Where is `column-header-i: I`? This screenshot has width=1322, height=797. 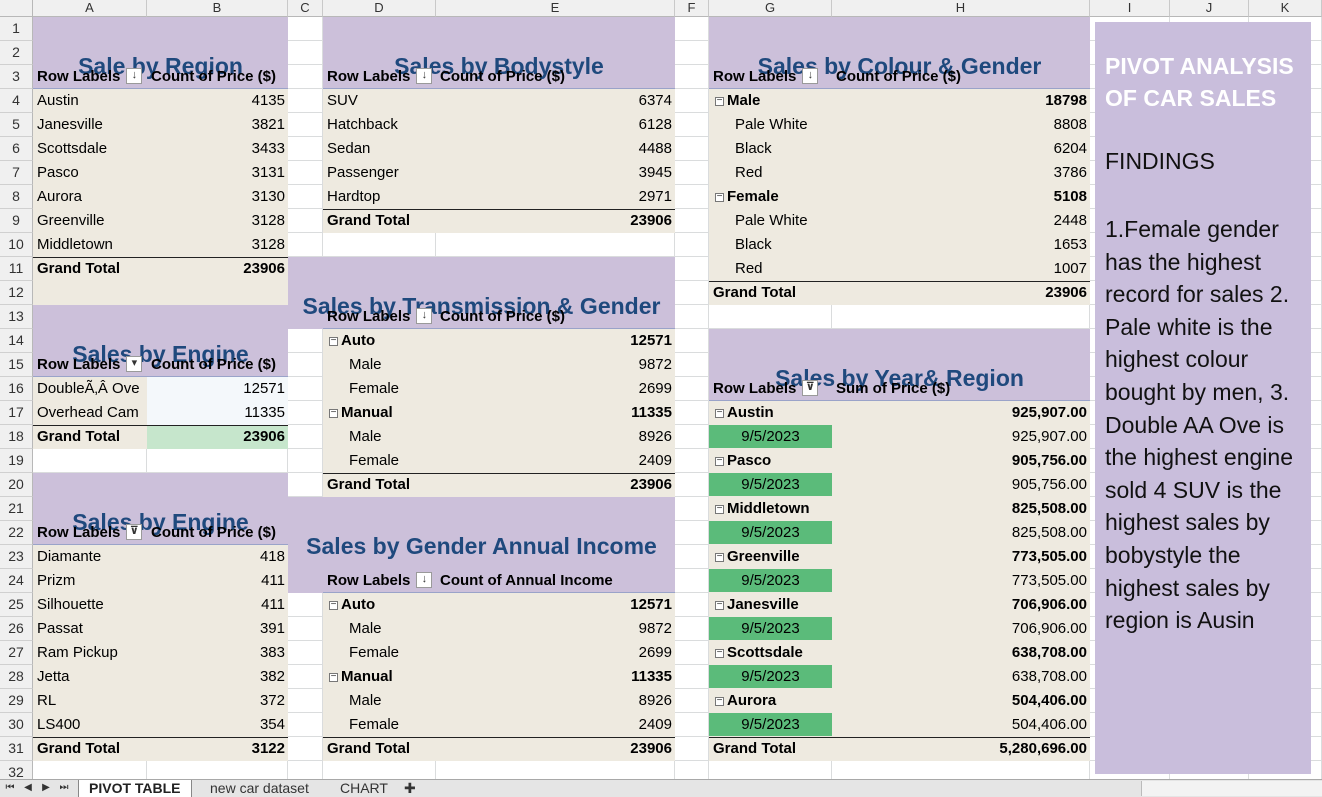
column-header-i: I is located at coordinates (1130, 8).